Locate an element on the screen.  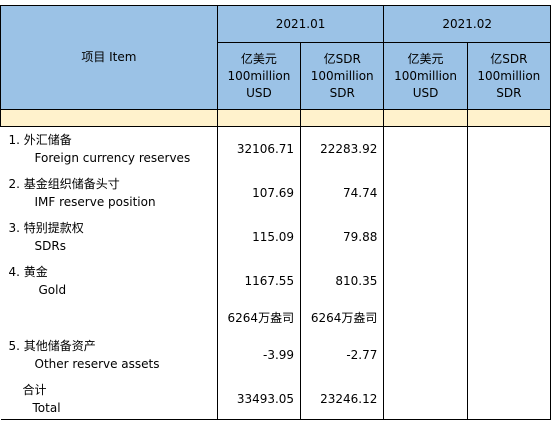
month-label: 2021.02 is located at coordinates (467, 23).